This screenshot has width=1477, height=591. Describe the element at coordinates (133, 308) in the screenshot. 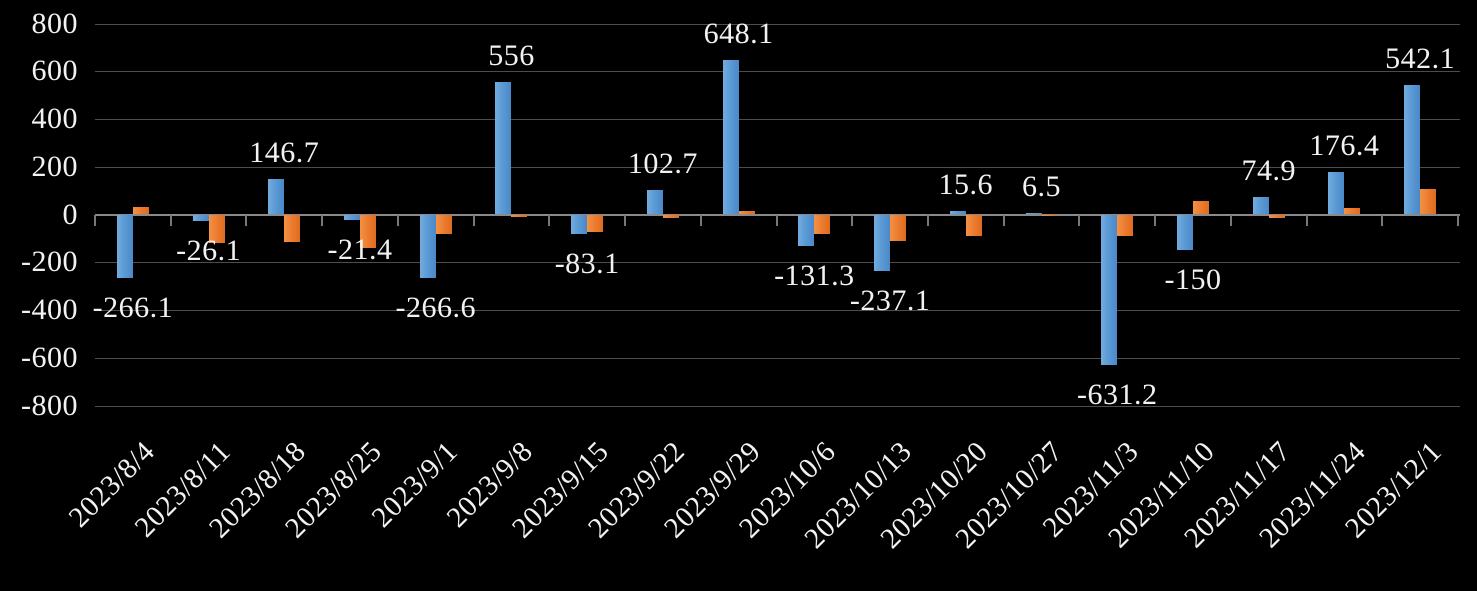

I see `data-label: -266.1` at that location.